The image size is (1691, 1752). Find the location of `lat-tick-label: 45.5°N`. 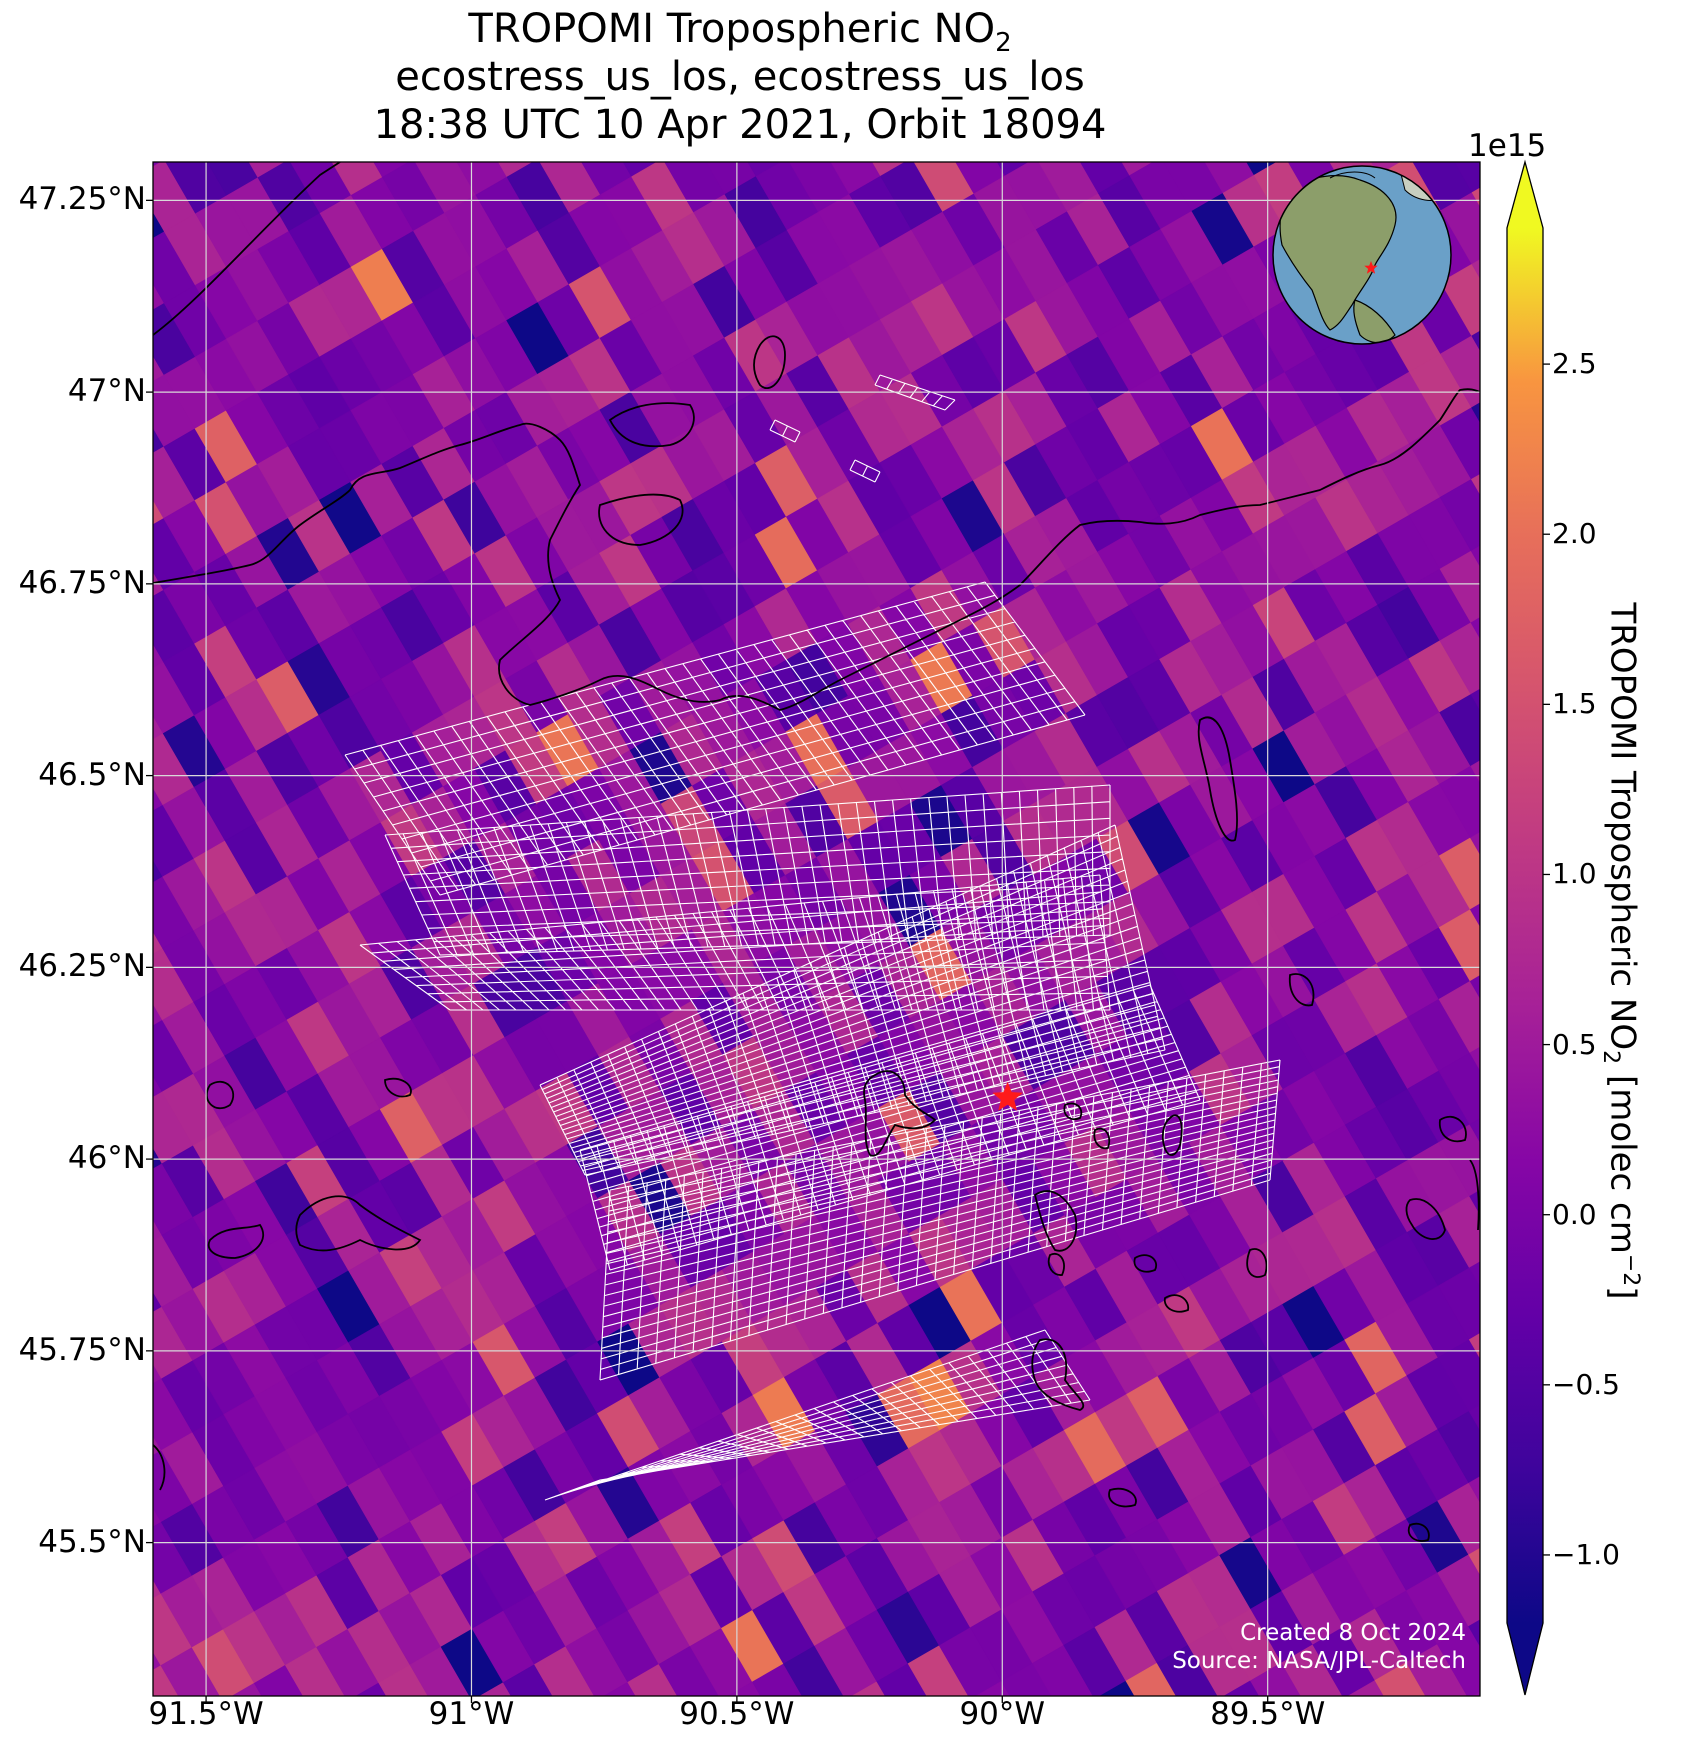

lat-tick-label: 45.5°N is located at coordinates (92, 1541).